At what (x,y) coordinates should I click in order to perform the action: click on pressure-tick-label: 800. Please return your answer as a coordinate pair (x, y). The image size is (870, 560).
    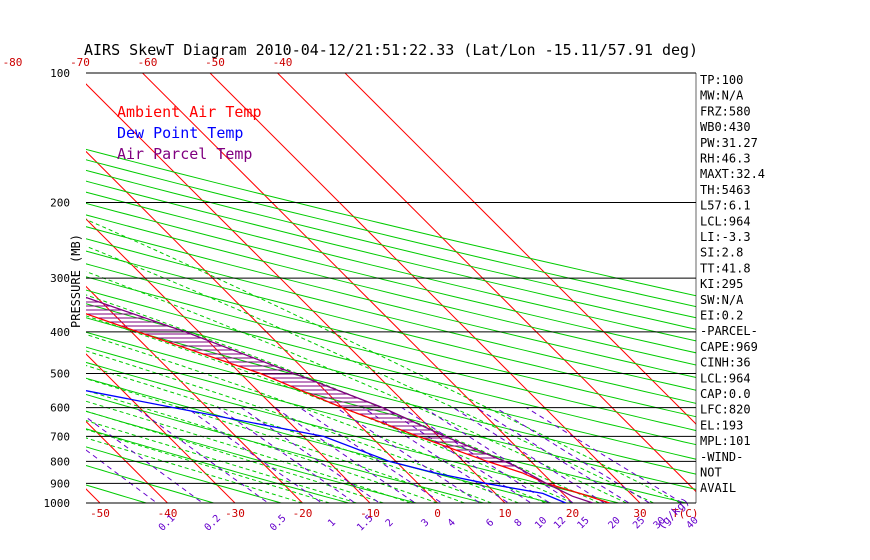
    Looking at the image, I should click on (60, 461).